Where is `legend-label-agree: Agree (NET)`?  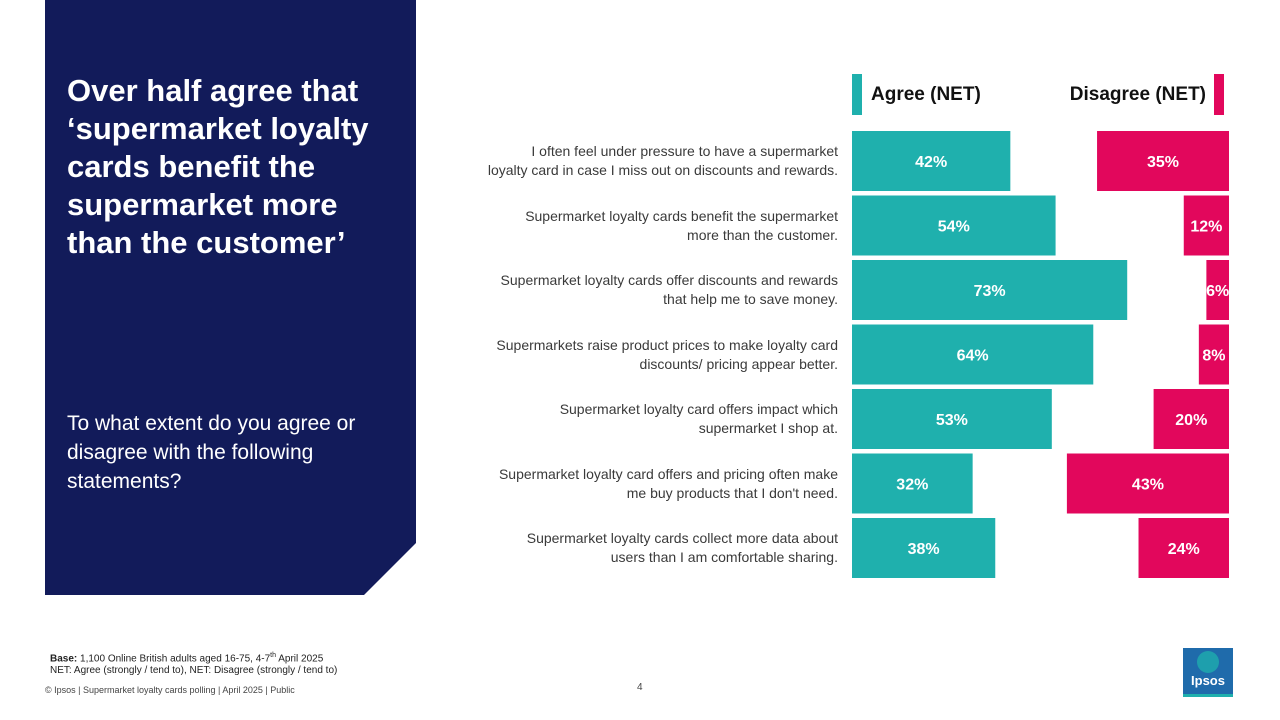 legend-label-agree: Agree (NET) is located at coordinates (926, 94).